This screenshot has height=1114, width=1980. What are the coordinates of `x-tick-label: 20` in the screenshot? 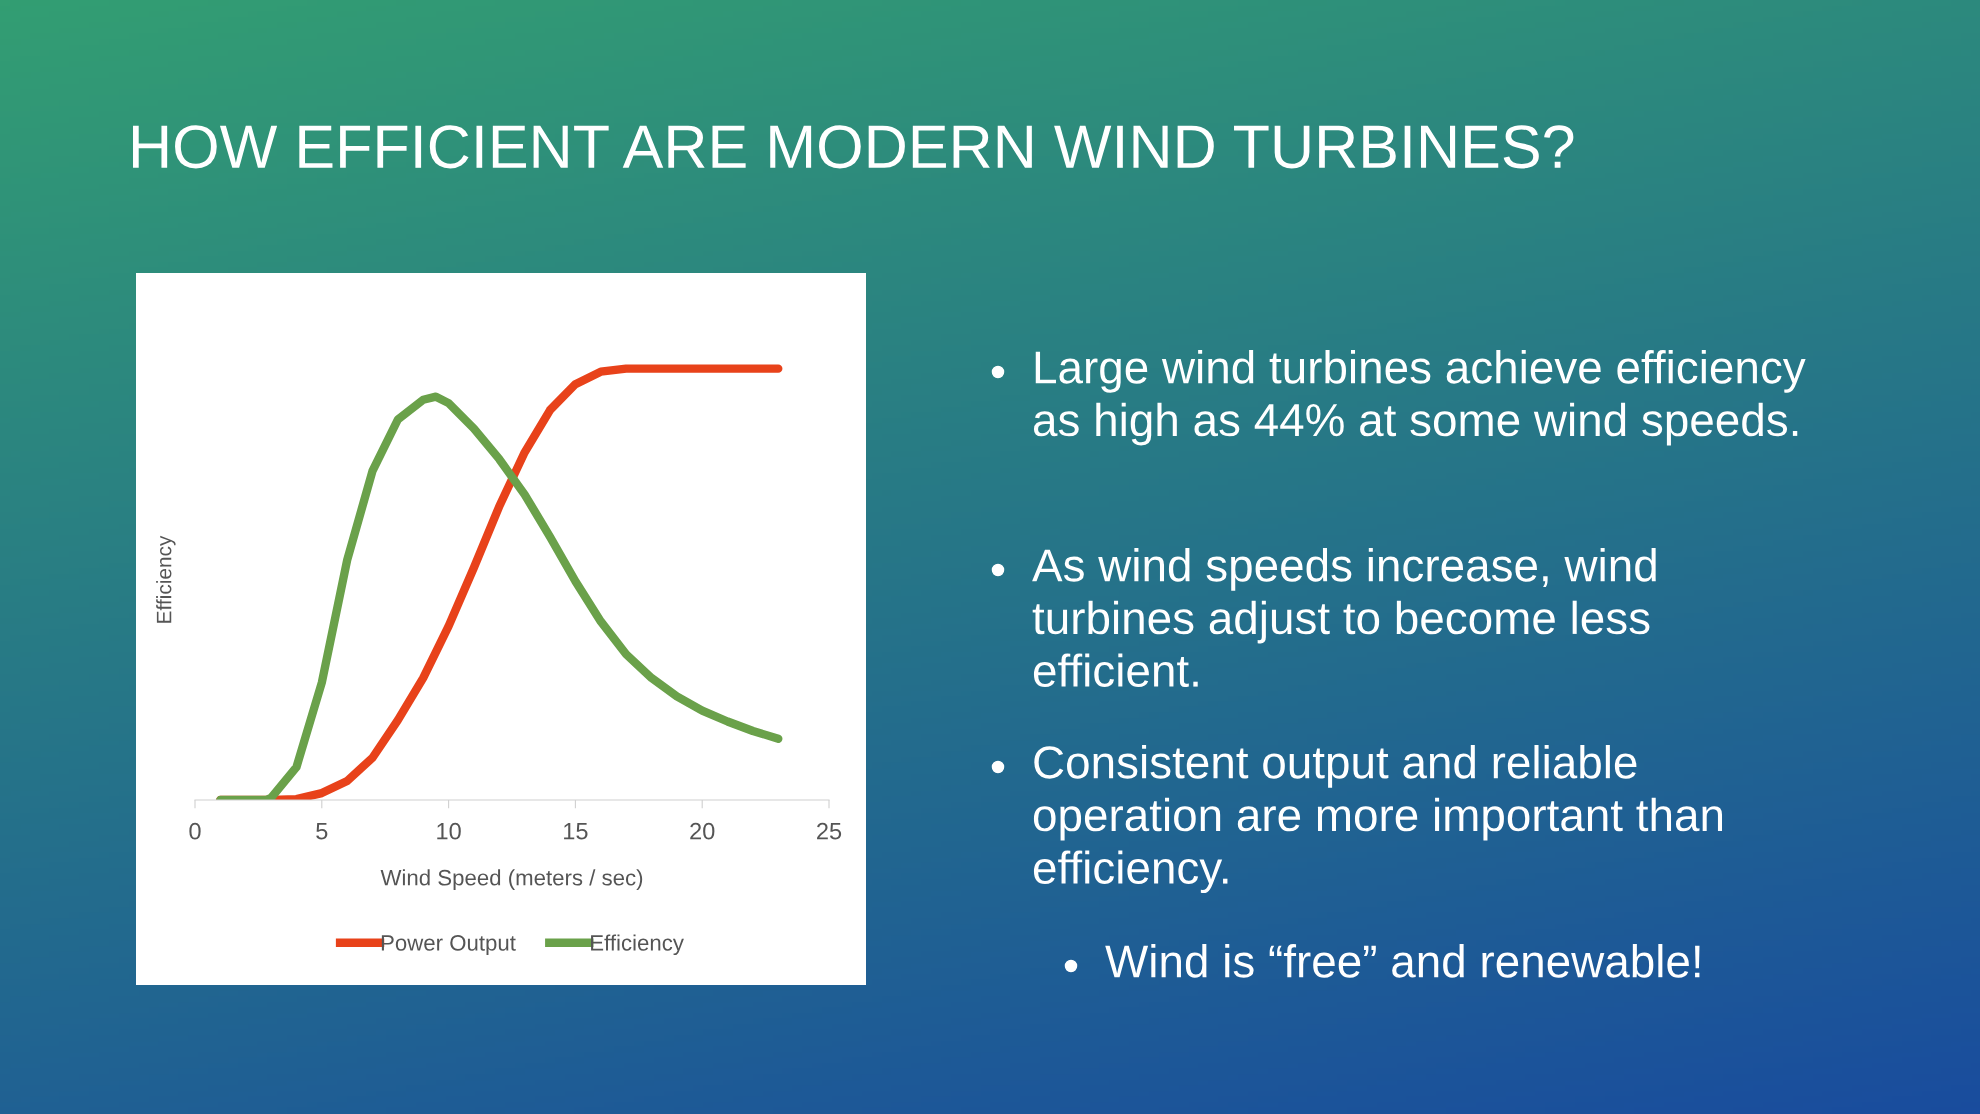 It's located at (702, 831).